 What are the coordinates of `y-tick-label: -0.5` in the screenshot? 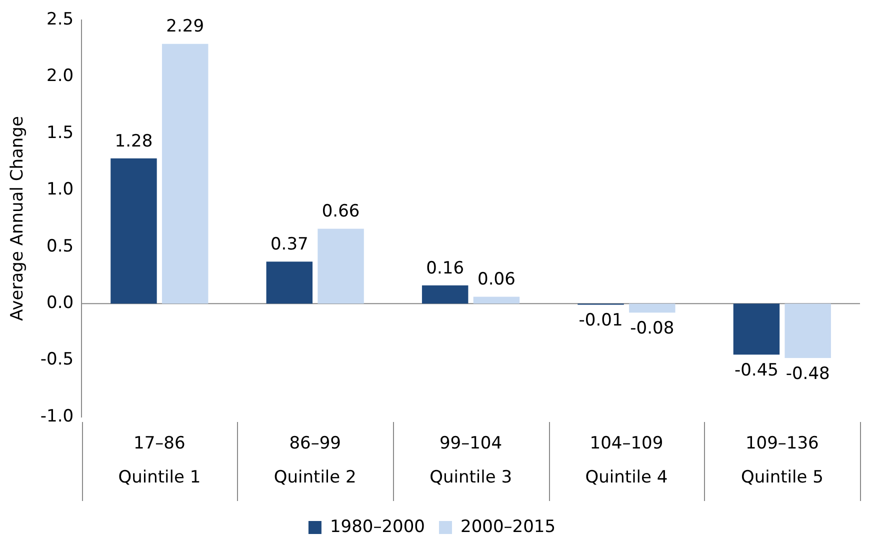 It's located at (57, 360).